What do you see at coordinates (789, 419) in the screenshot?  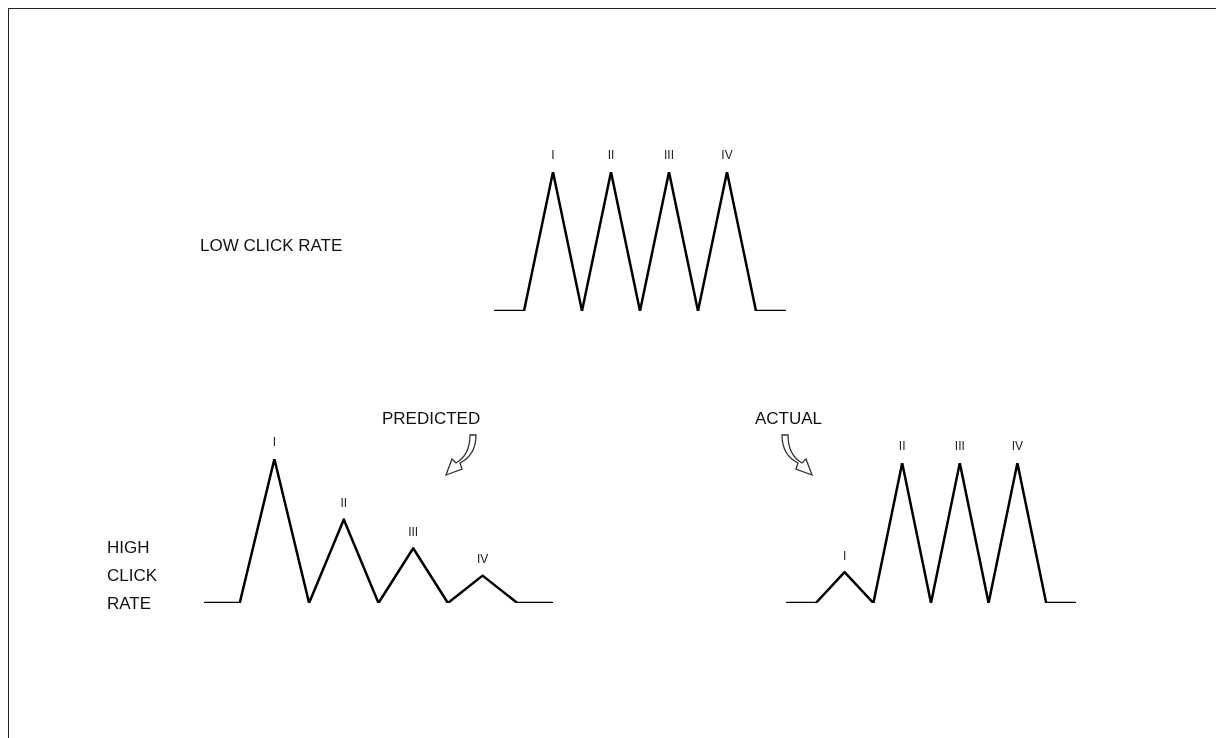 I see `chart-title: ACTUAL` at bounding box center [789, 419].